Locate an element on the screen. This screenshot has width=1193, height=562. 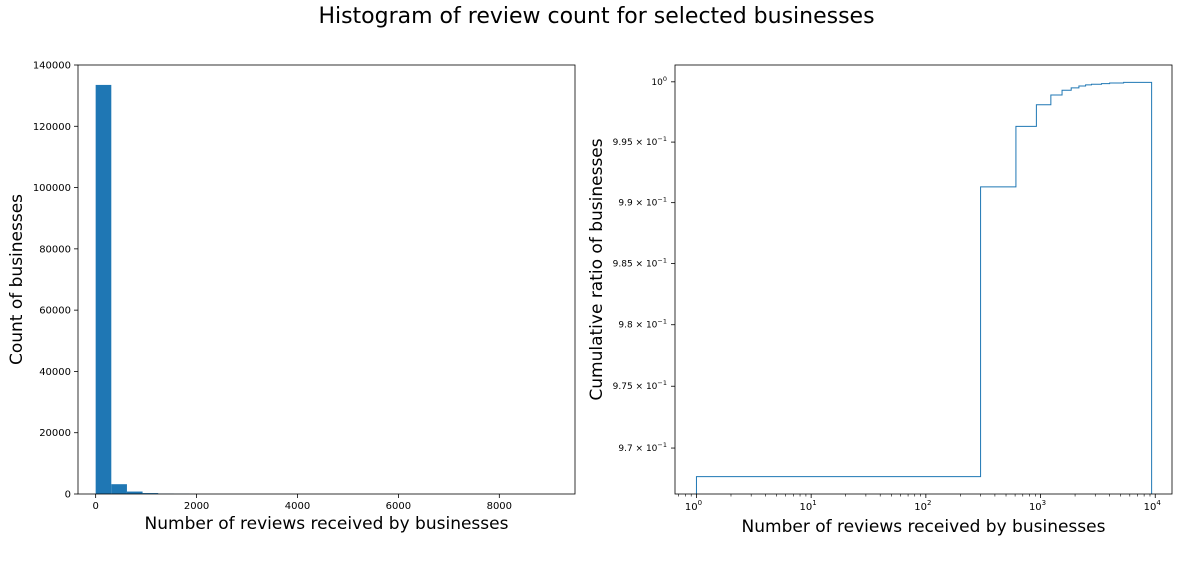
right-y-tick-label: 9.75 × 10⁻¹ is located at coordinates (640, 385).